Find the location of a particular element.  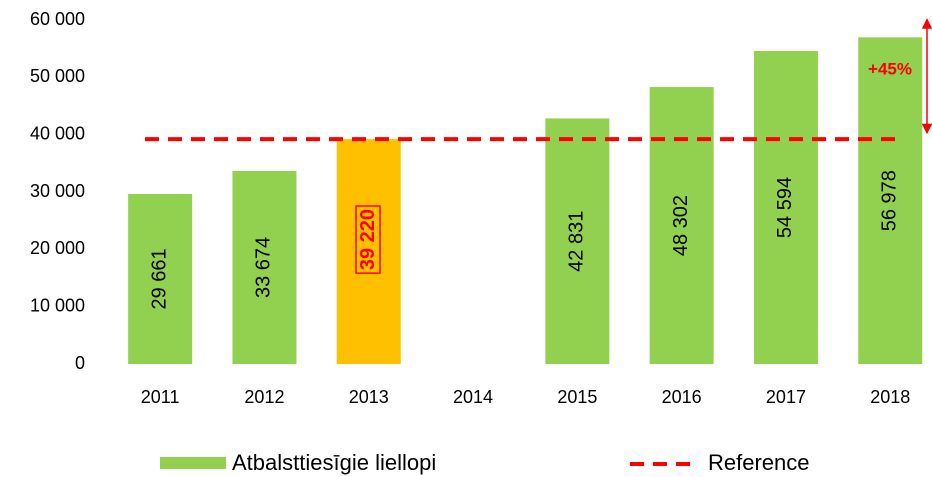

label-box is located at coordinates (368, 239).